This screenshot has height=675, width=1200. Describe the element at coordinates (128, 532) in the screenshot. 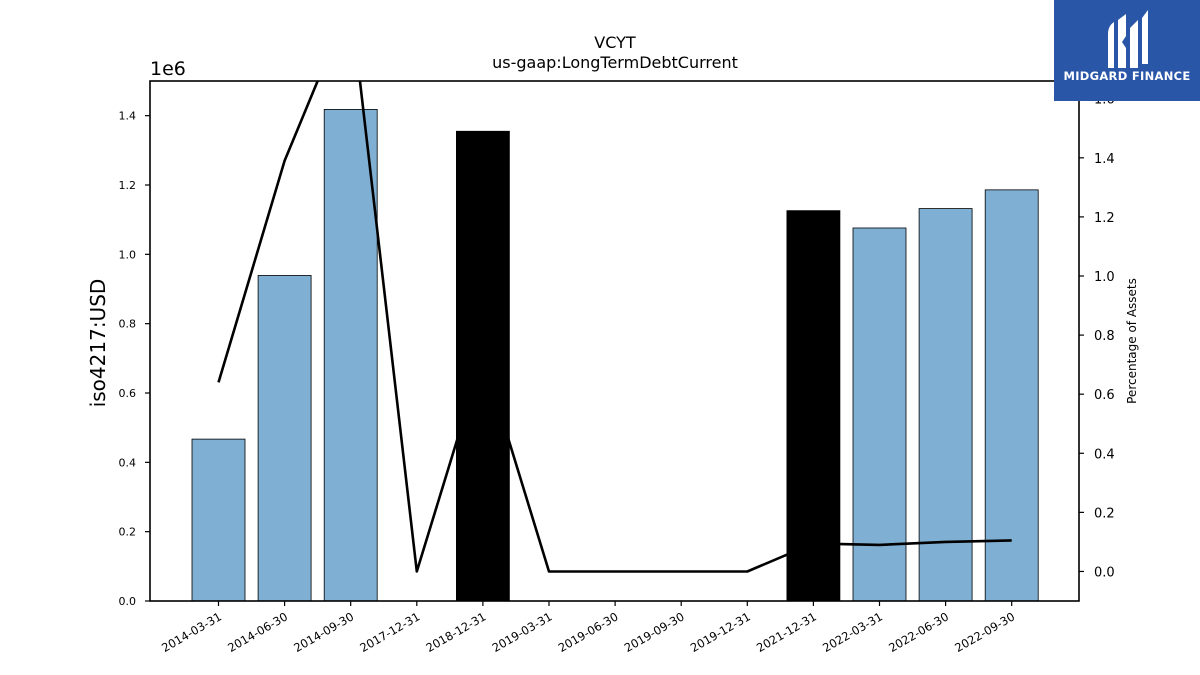

I see `y-tick-label: 0.2` at that location.